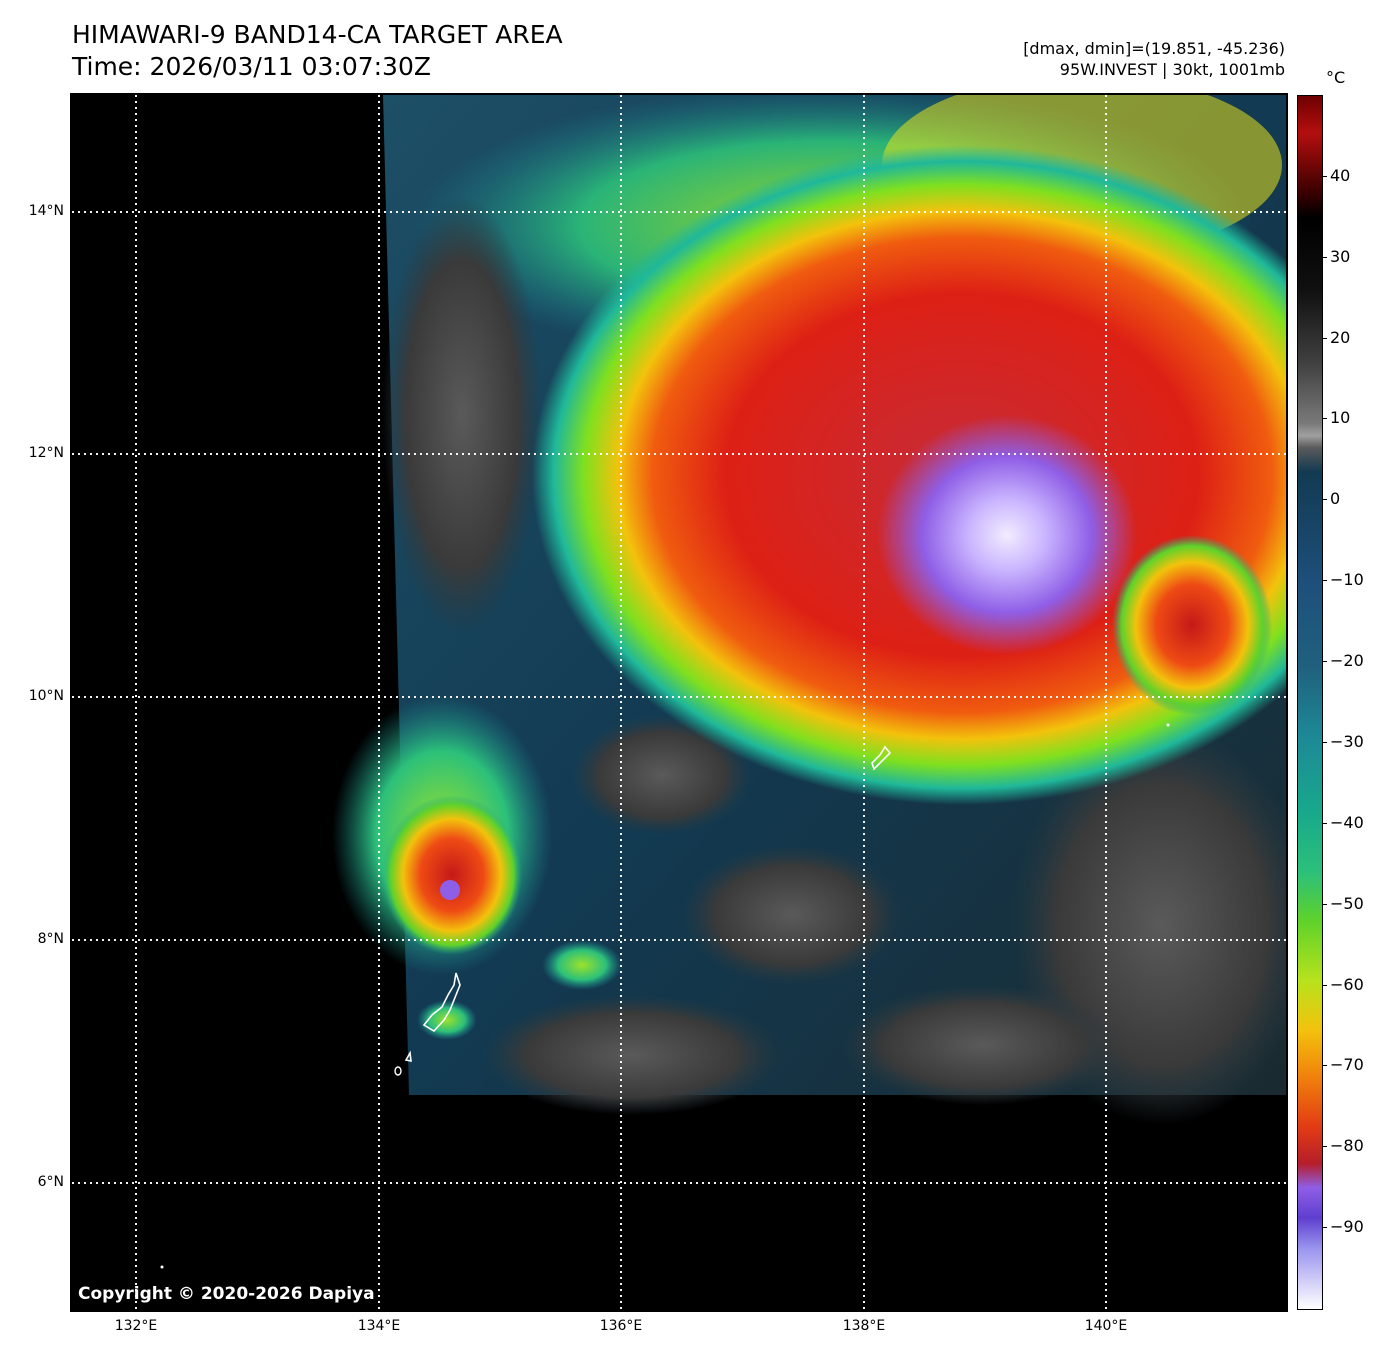  Describe the element at coordinates (1172, 69) in the screenshot. I see `storm-info-label: 95W.INVEST | 30kt, 1001mb` at that location.